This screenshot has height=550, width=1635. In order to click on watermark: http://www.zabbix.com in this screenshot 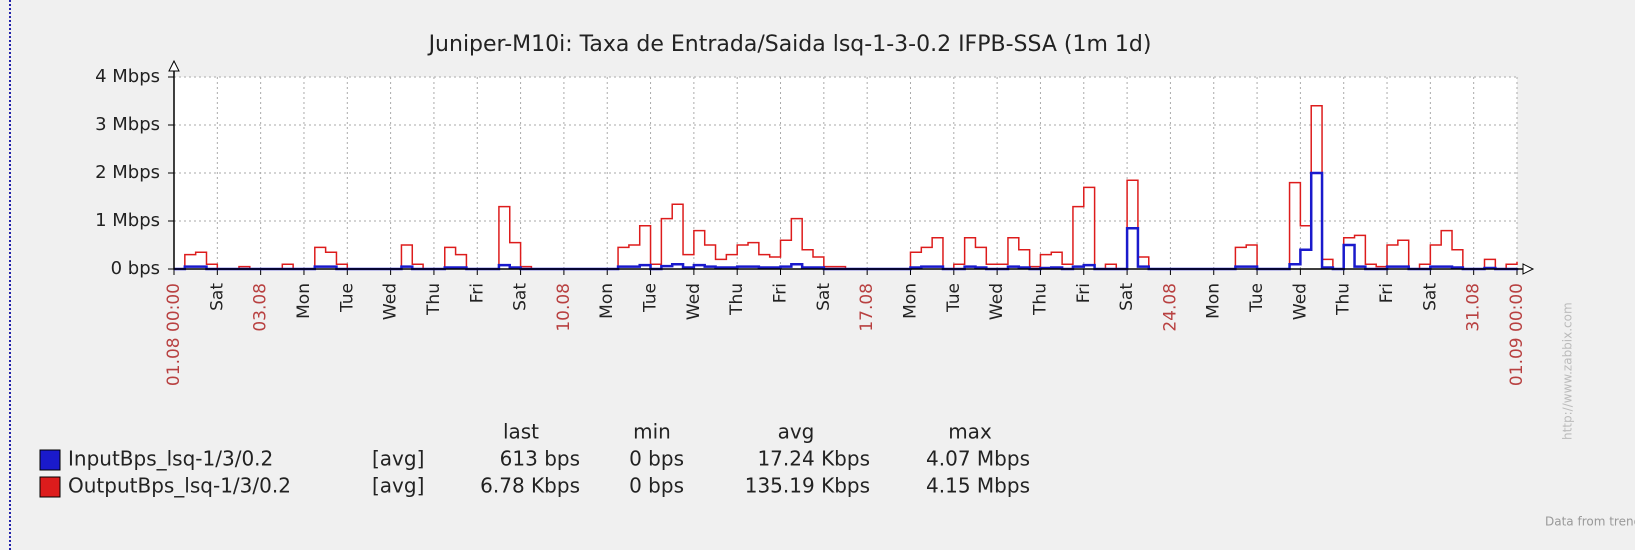, I will do `click(1568, 371)`.